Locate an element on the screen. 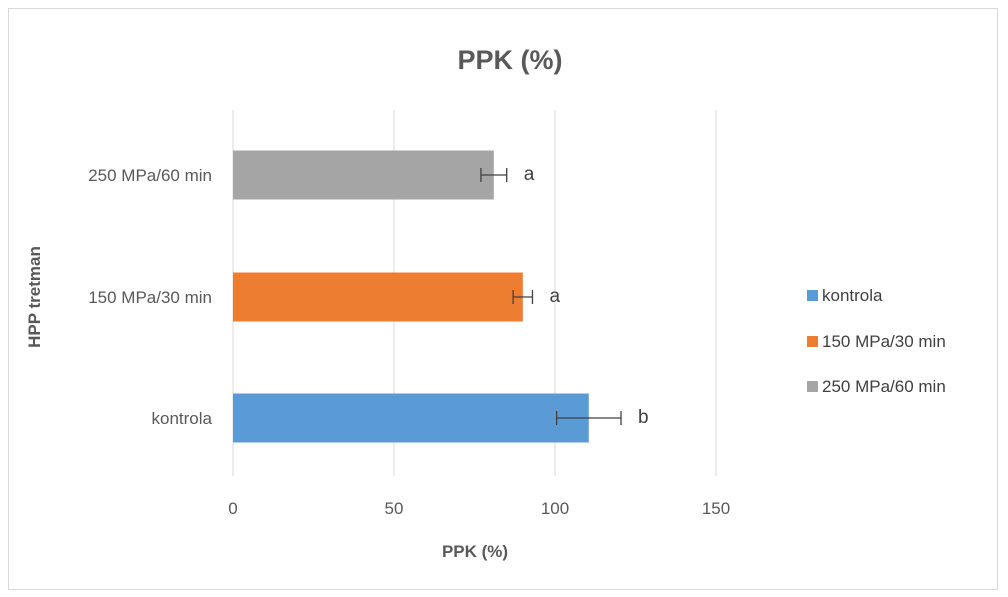 The width and height of the screenshot is (1008, 597). y-category-label: kontrola is located at coordinates (182, 418).